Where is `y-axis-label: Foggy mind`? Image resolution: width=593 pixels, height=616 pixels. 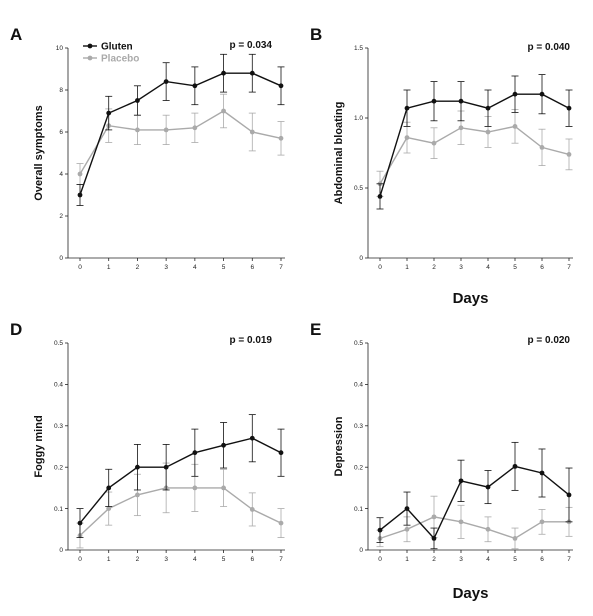 y-axis-label: Foggy mind is located at coordinates (39, 446).